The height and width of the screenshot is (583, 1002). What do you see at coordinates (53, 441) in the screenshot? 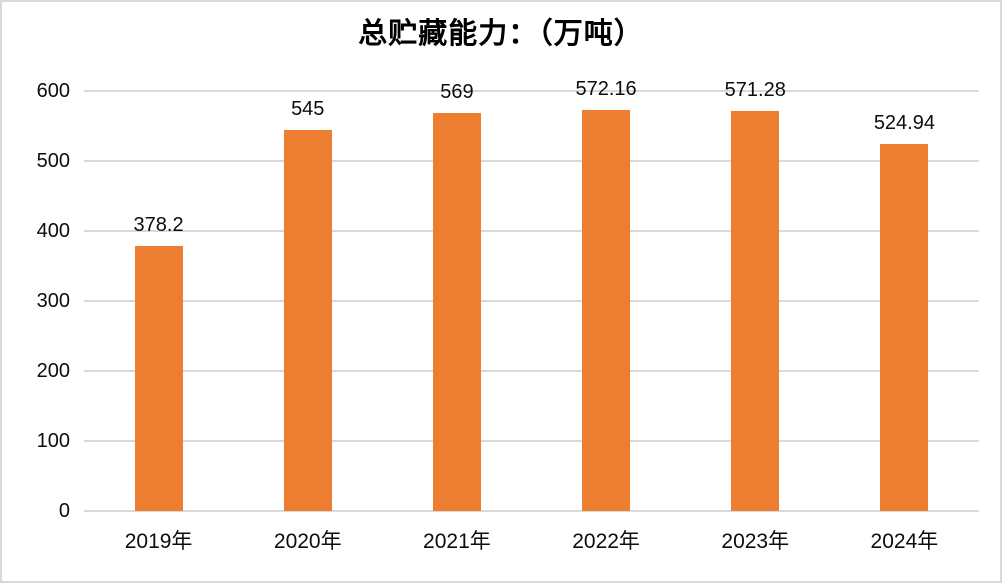
I see `y-axis-tick-label: 100` at bounding box center [53, 441].